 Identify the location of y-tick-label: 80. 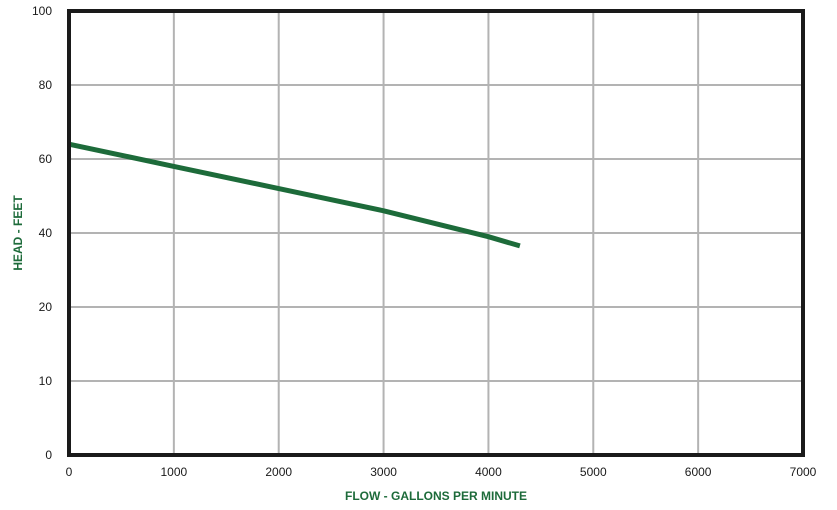
(46, 85).